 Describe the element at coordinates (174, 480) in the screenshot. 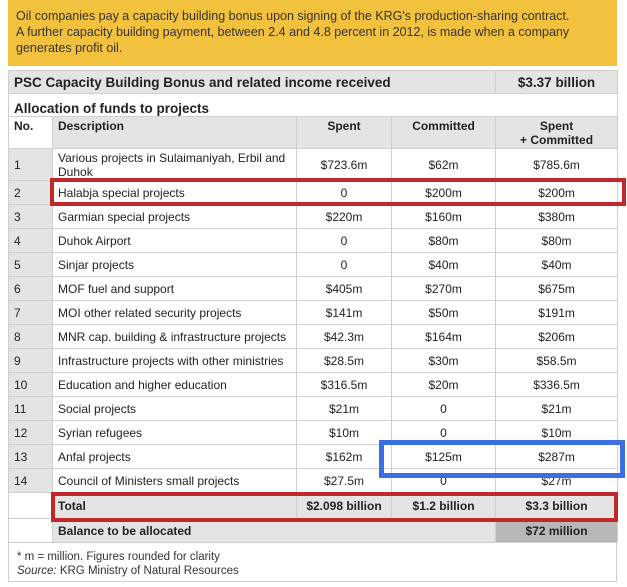

I see `cell-description: Council of Ministers small projects` at that location.